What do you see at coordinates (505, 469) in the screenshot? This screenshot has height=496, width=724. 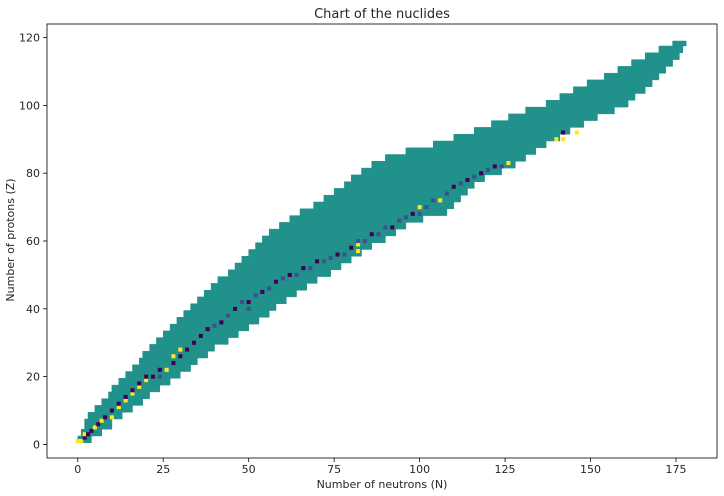 I see `x-tick-label: 125` at bounding box center [505, 469].